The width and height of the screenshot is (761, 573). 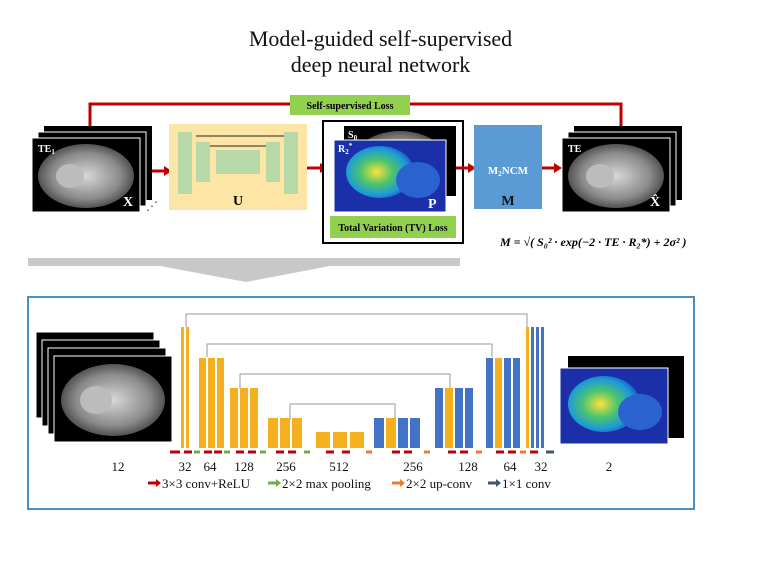 I want to click on count-dec-256: 256, so click(x=413, y=466).